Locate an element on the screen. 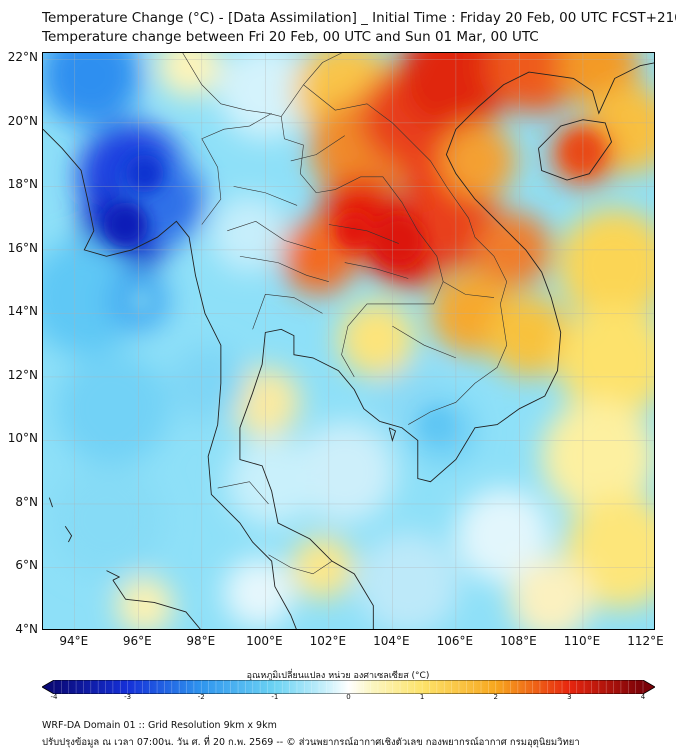 This screenshot has height=756, width=676. colorbar-tick-label: -2 is located at coordinates (201, 697).